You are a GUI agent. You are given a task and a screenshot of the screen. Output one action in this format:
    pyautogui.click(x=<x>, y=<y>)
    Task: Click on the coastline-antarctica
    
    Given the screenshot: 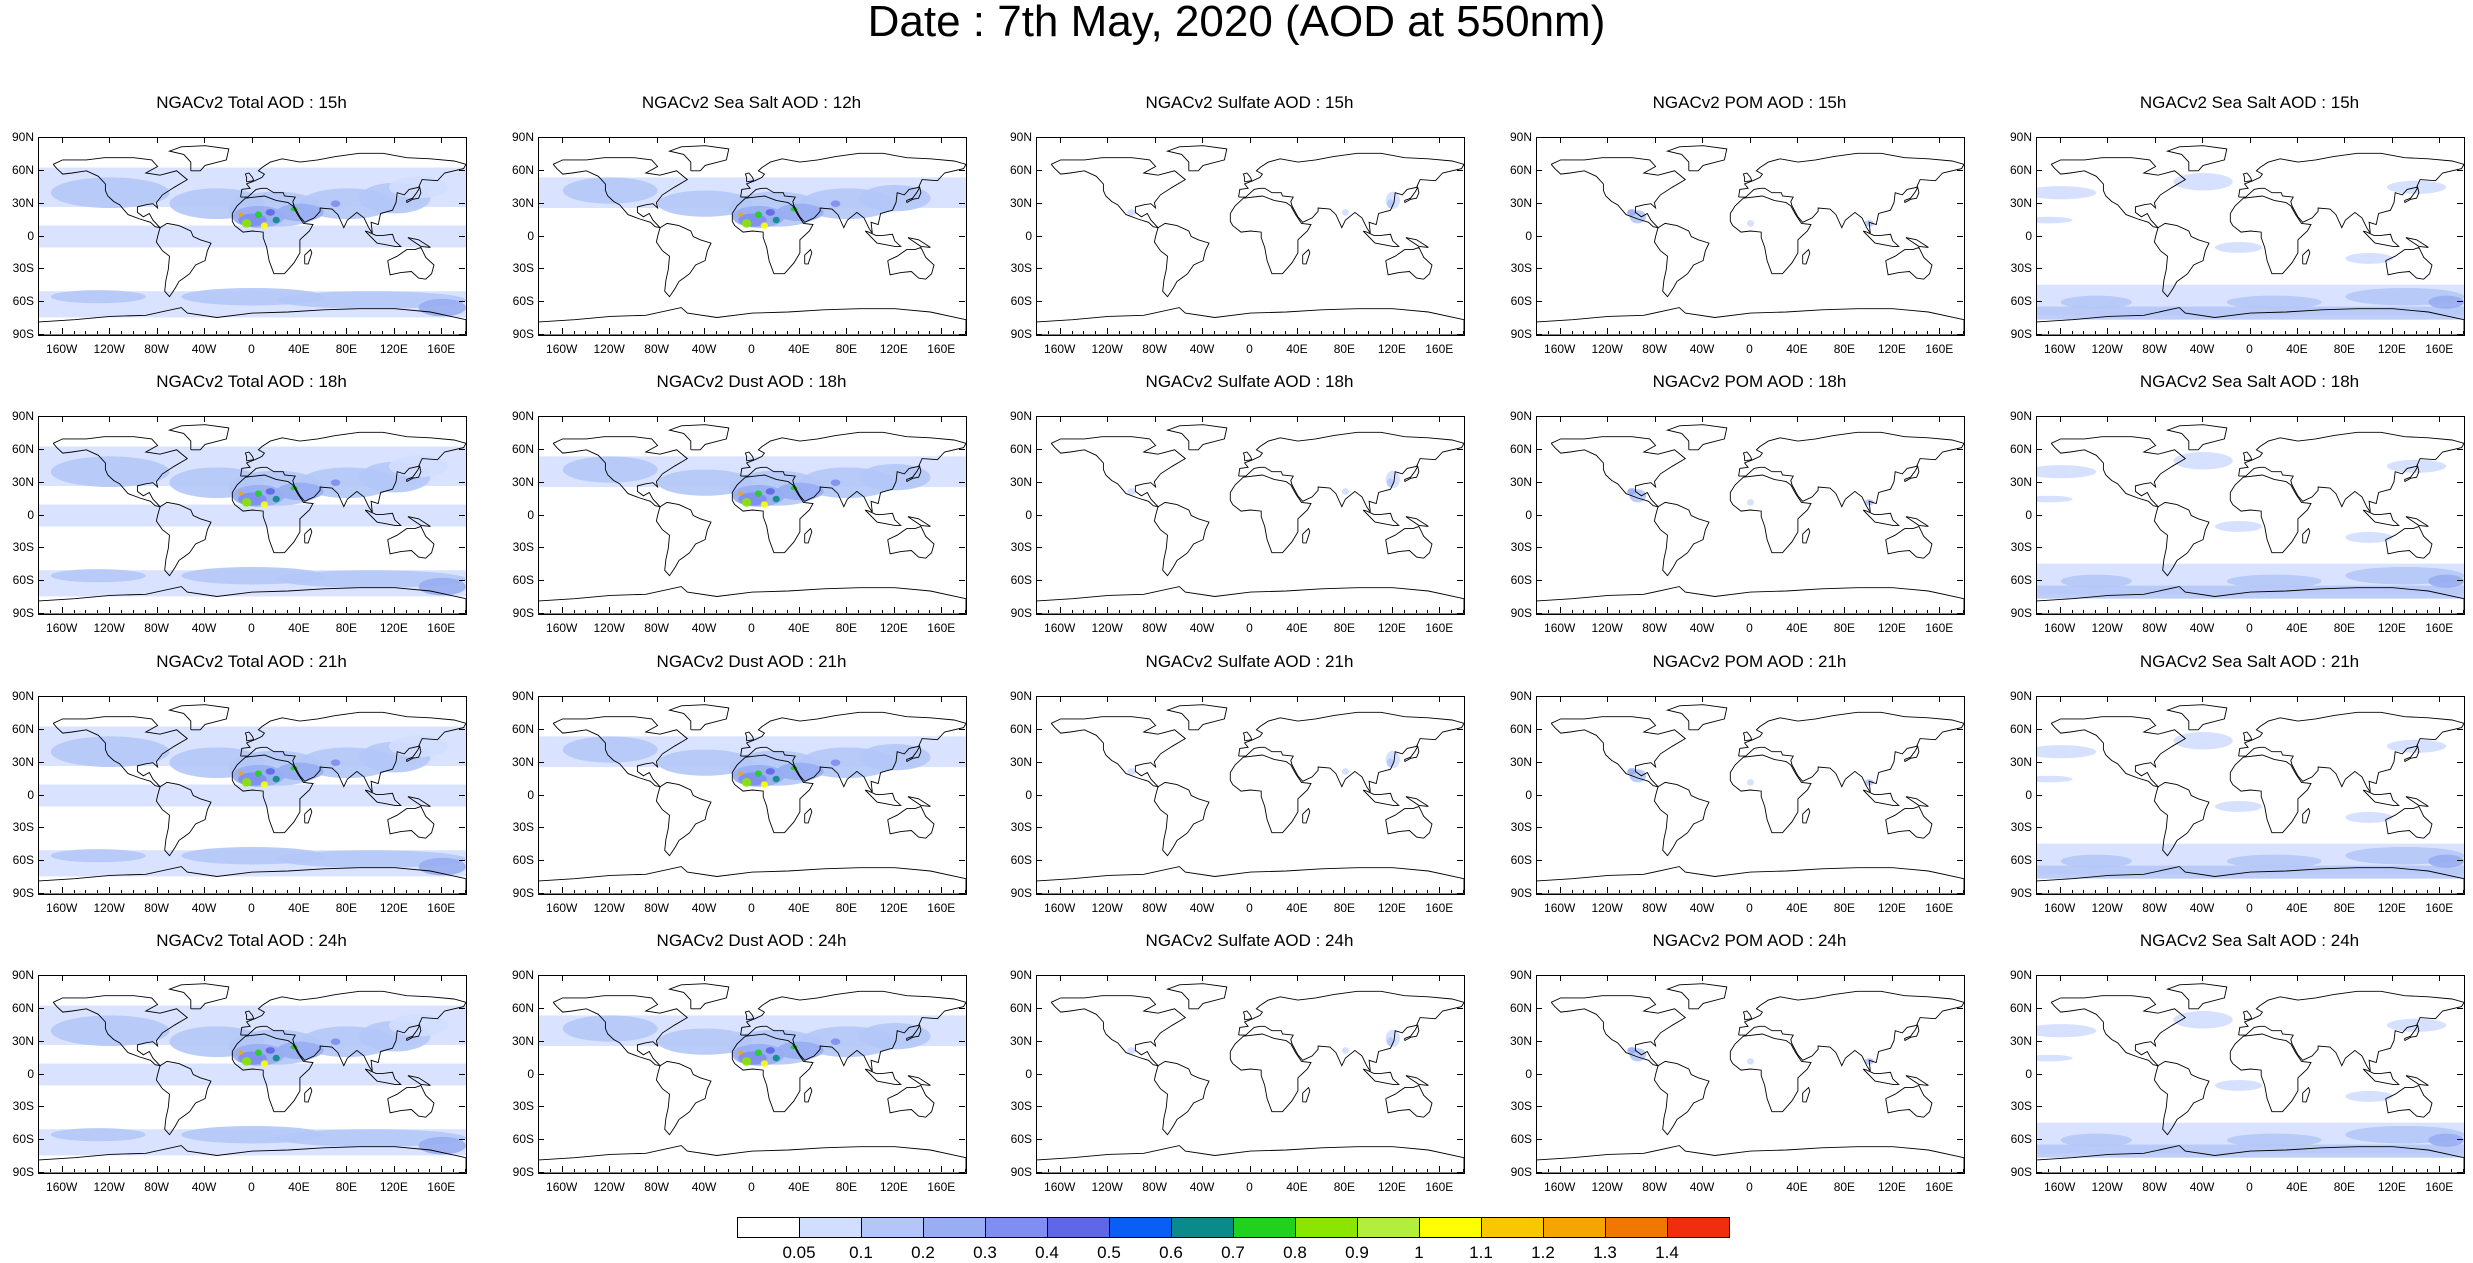 What is the action you would take?
    pyautogui.click(x=252, y=600)
    